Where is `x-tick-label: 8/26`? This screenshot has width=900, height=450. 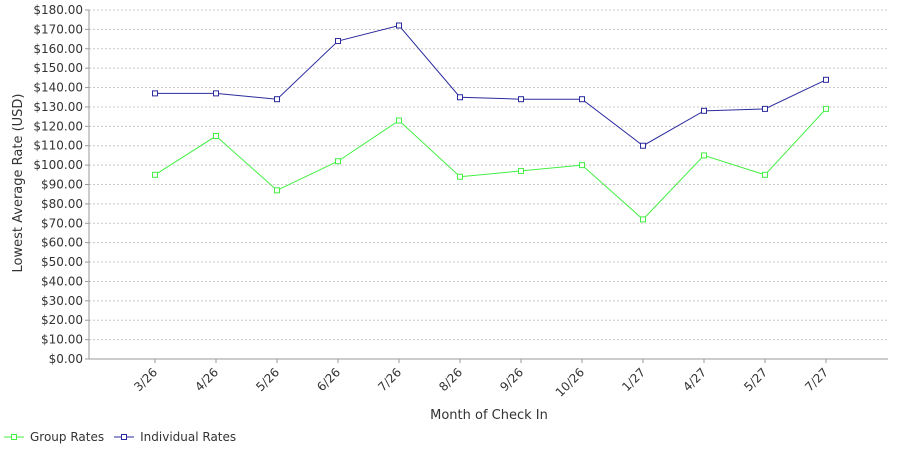
x-tick-label: 8/26 is located at coordinates (450, 379).